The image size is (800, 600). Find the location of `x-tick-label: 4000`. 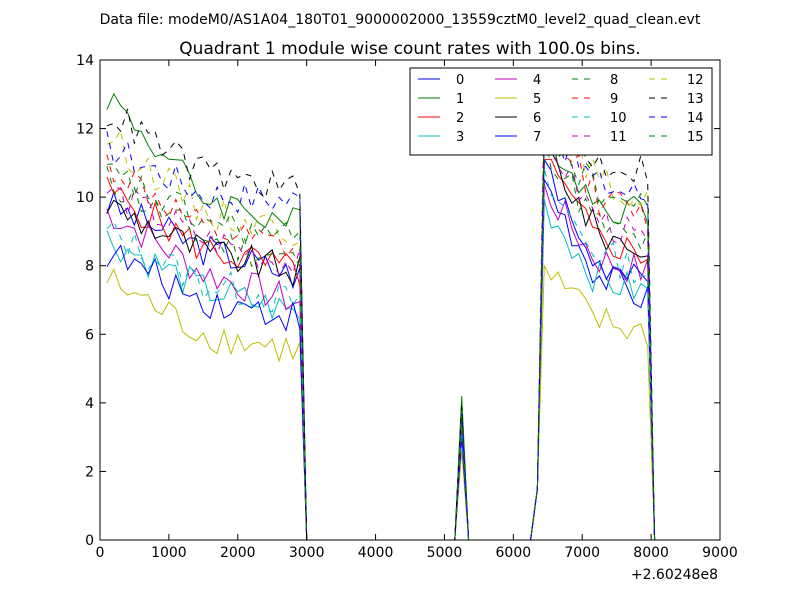

x-tick-label: 4000 is located at coordinates (376, 553).